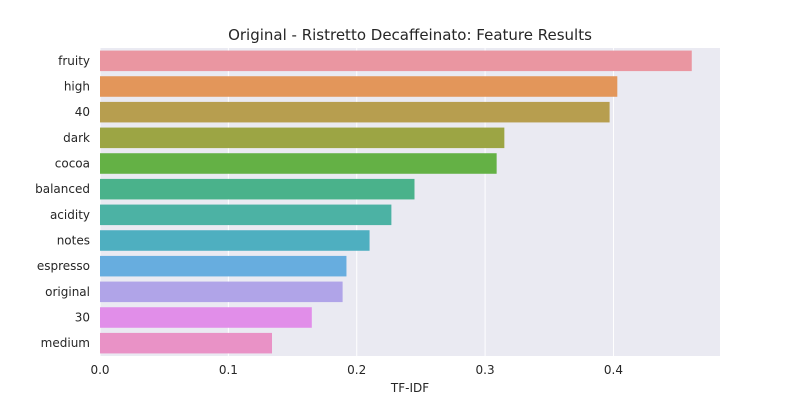 The width and height of the screenshot is (800, 404). I want to click on bar-fruity, so click(396, 61).